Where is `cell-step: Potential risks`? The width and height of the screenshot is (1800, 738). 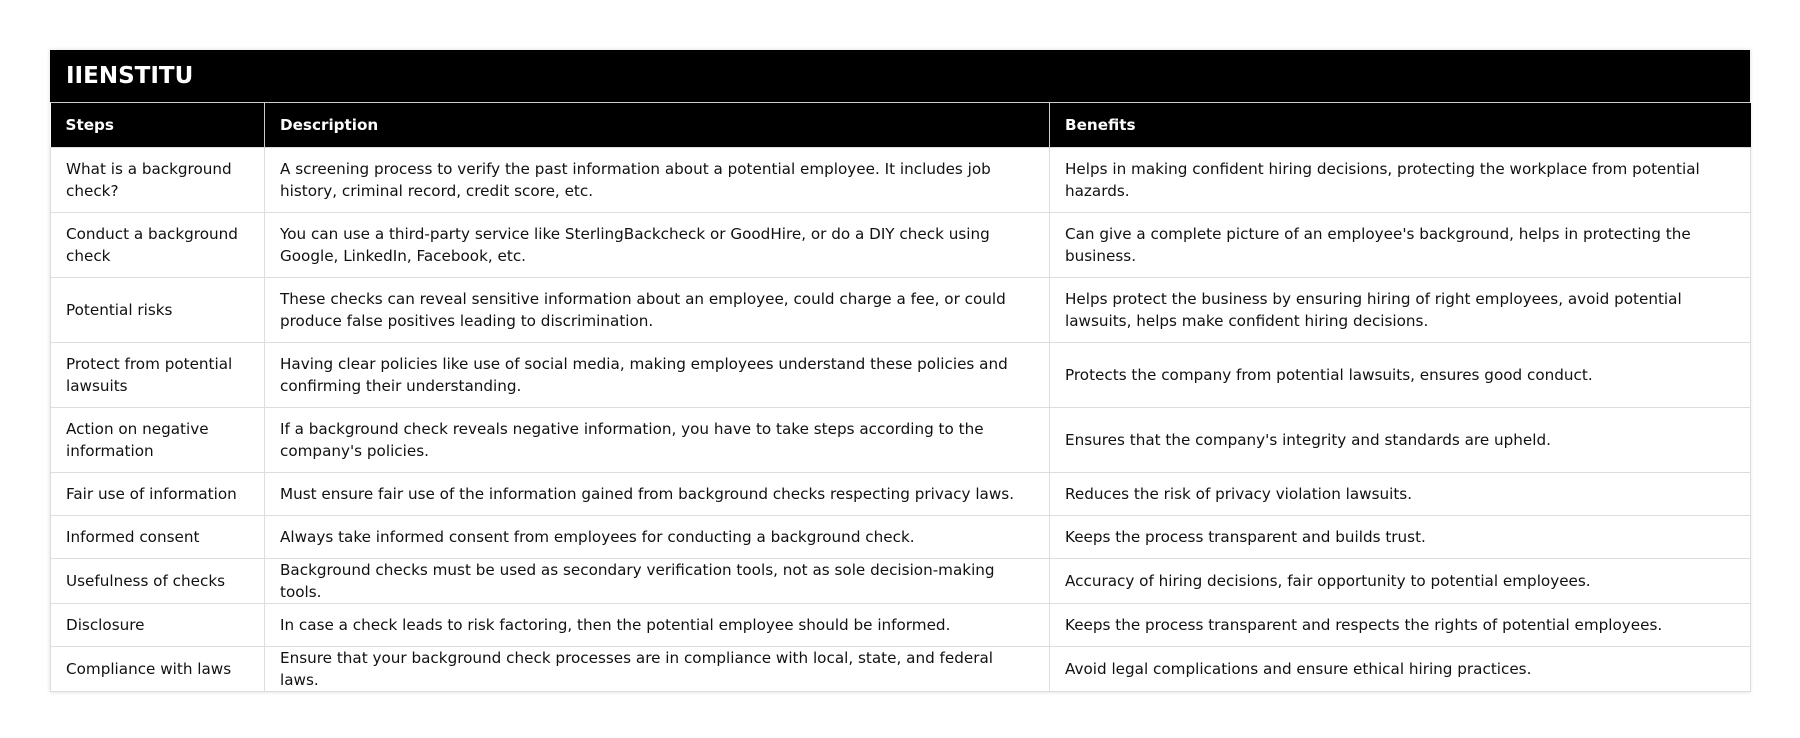
cell-step: Potential risks is located at coordinates (157, 310).